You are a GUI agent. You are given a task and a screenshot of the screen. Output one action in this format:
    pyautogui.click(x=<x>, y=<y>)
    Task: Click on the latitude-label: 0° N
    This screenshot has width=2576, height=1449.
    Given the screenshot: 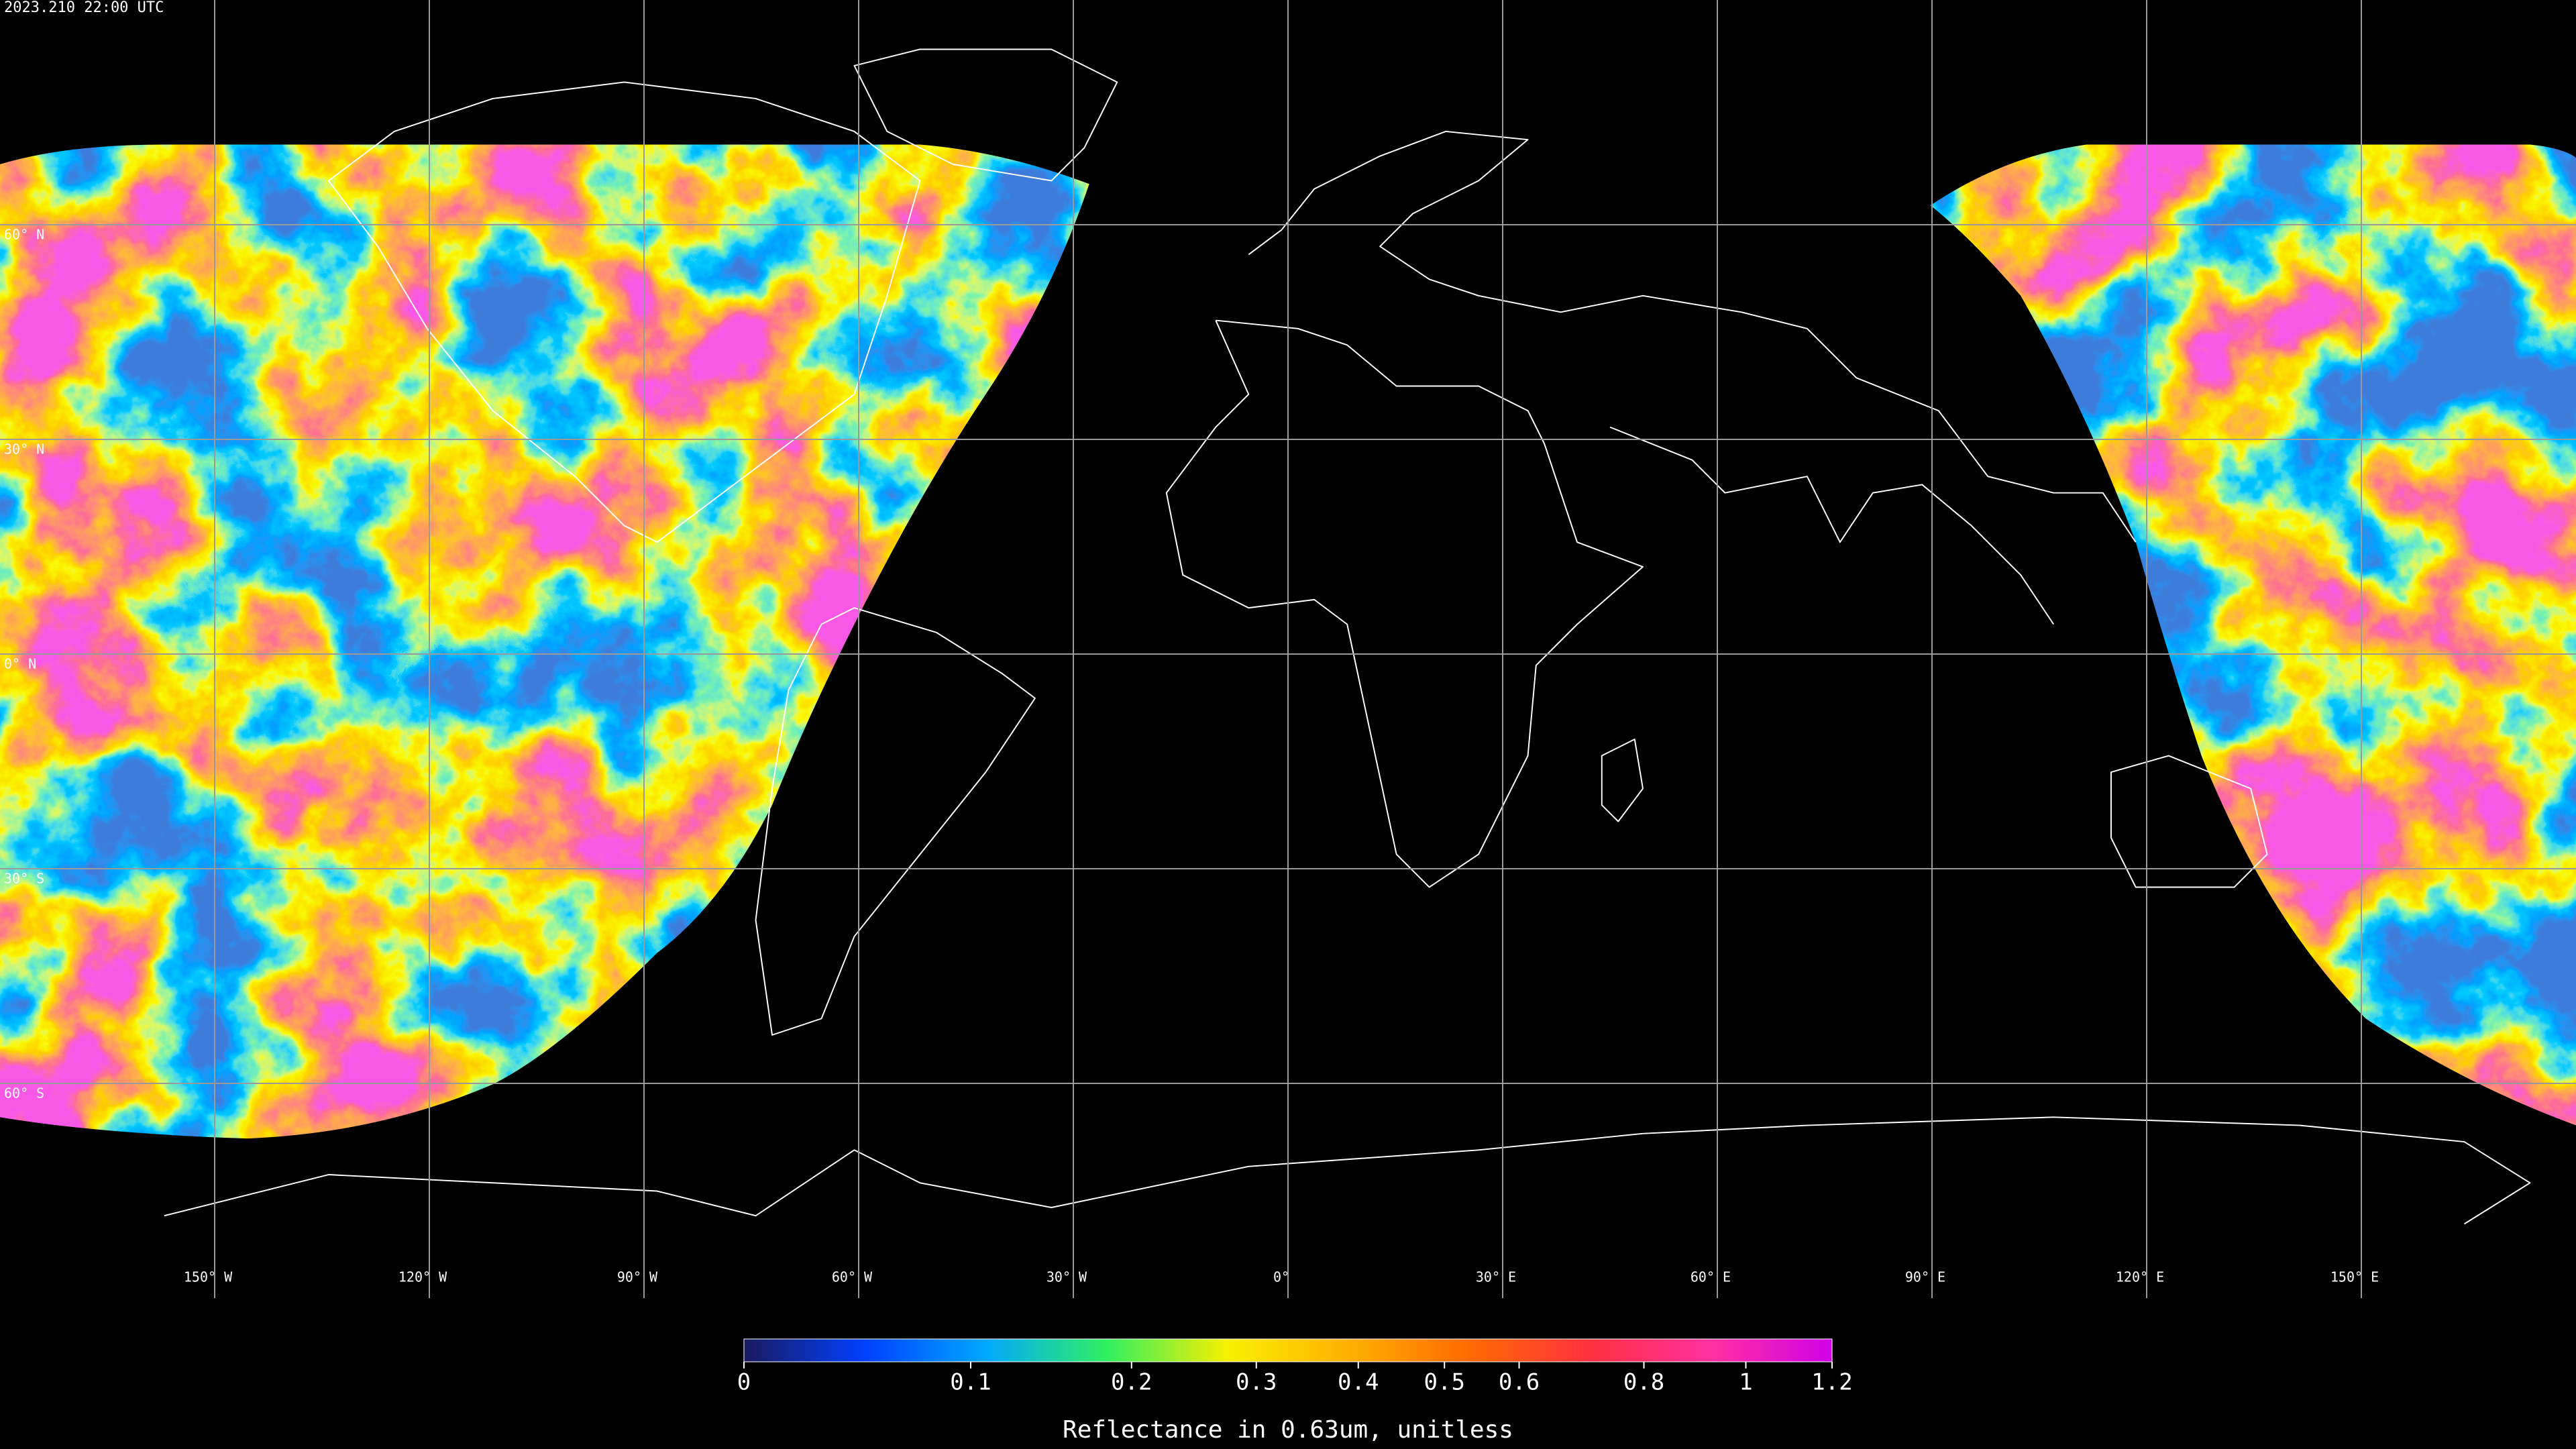 What is the action you would take?
    pyautogui.click(x=20, y=664)
    